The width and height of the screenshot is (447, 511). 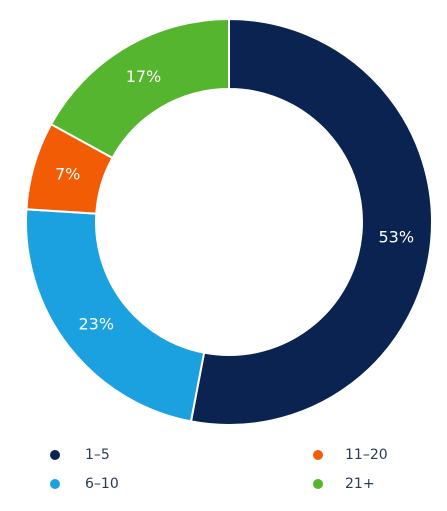 I want to click on slice, so click(x=139, y=88).